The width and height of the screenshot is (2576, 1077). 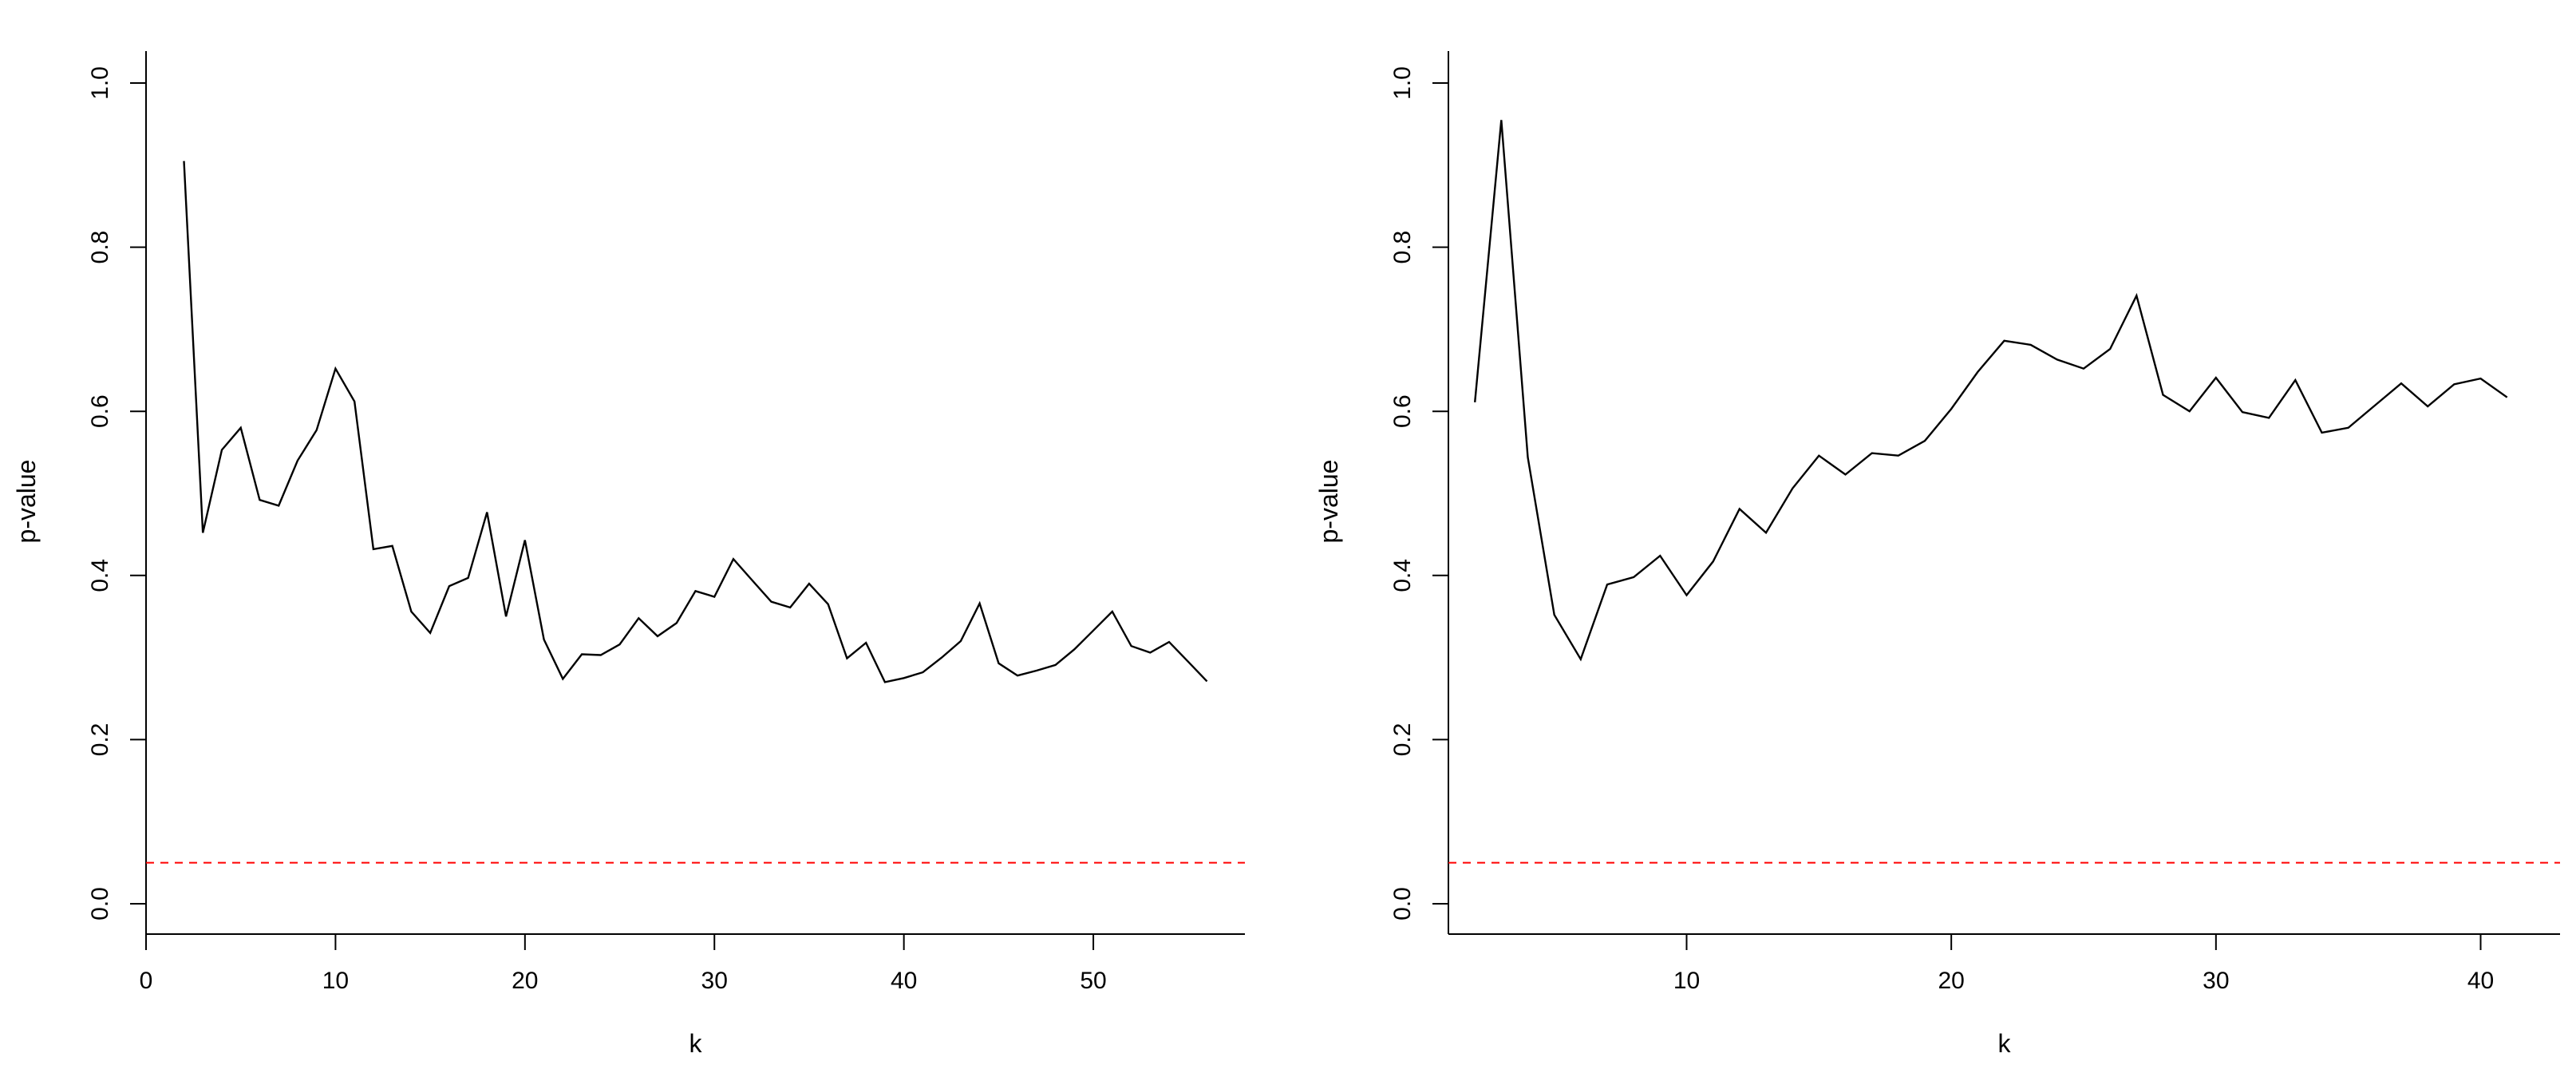 I want to click on x-tick-label: 0, so click(x=146, y=981).